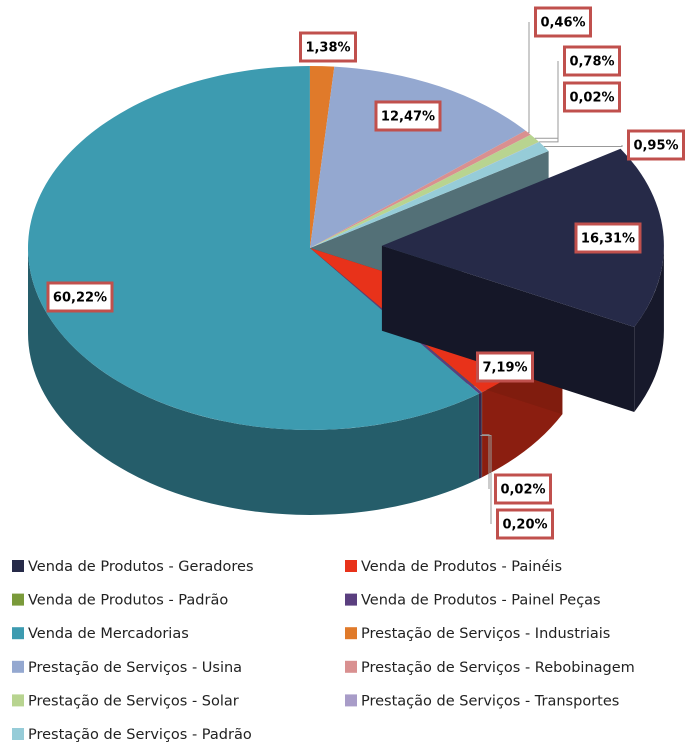 This screenshot has height=746, width=687. I want to click on legend-label: Prestação de Serviços - Transportes, so click(490, 701).